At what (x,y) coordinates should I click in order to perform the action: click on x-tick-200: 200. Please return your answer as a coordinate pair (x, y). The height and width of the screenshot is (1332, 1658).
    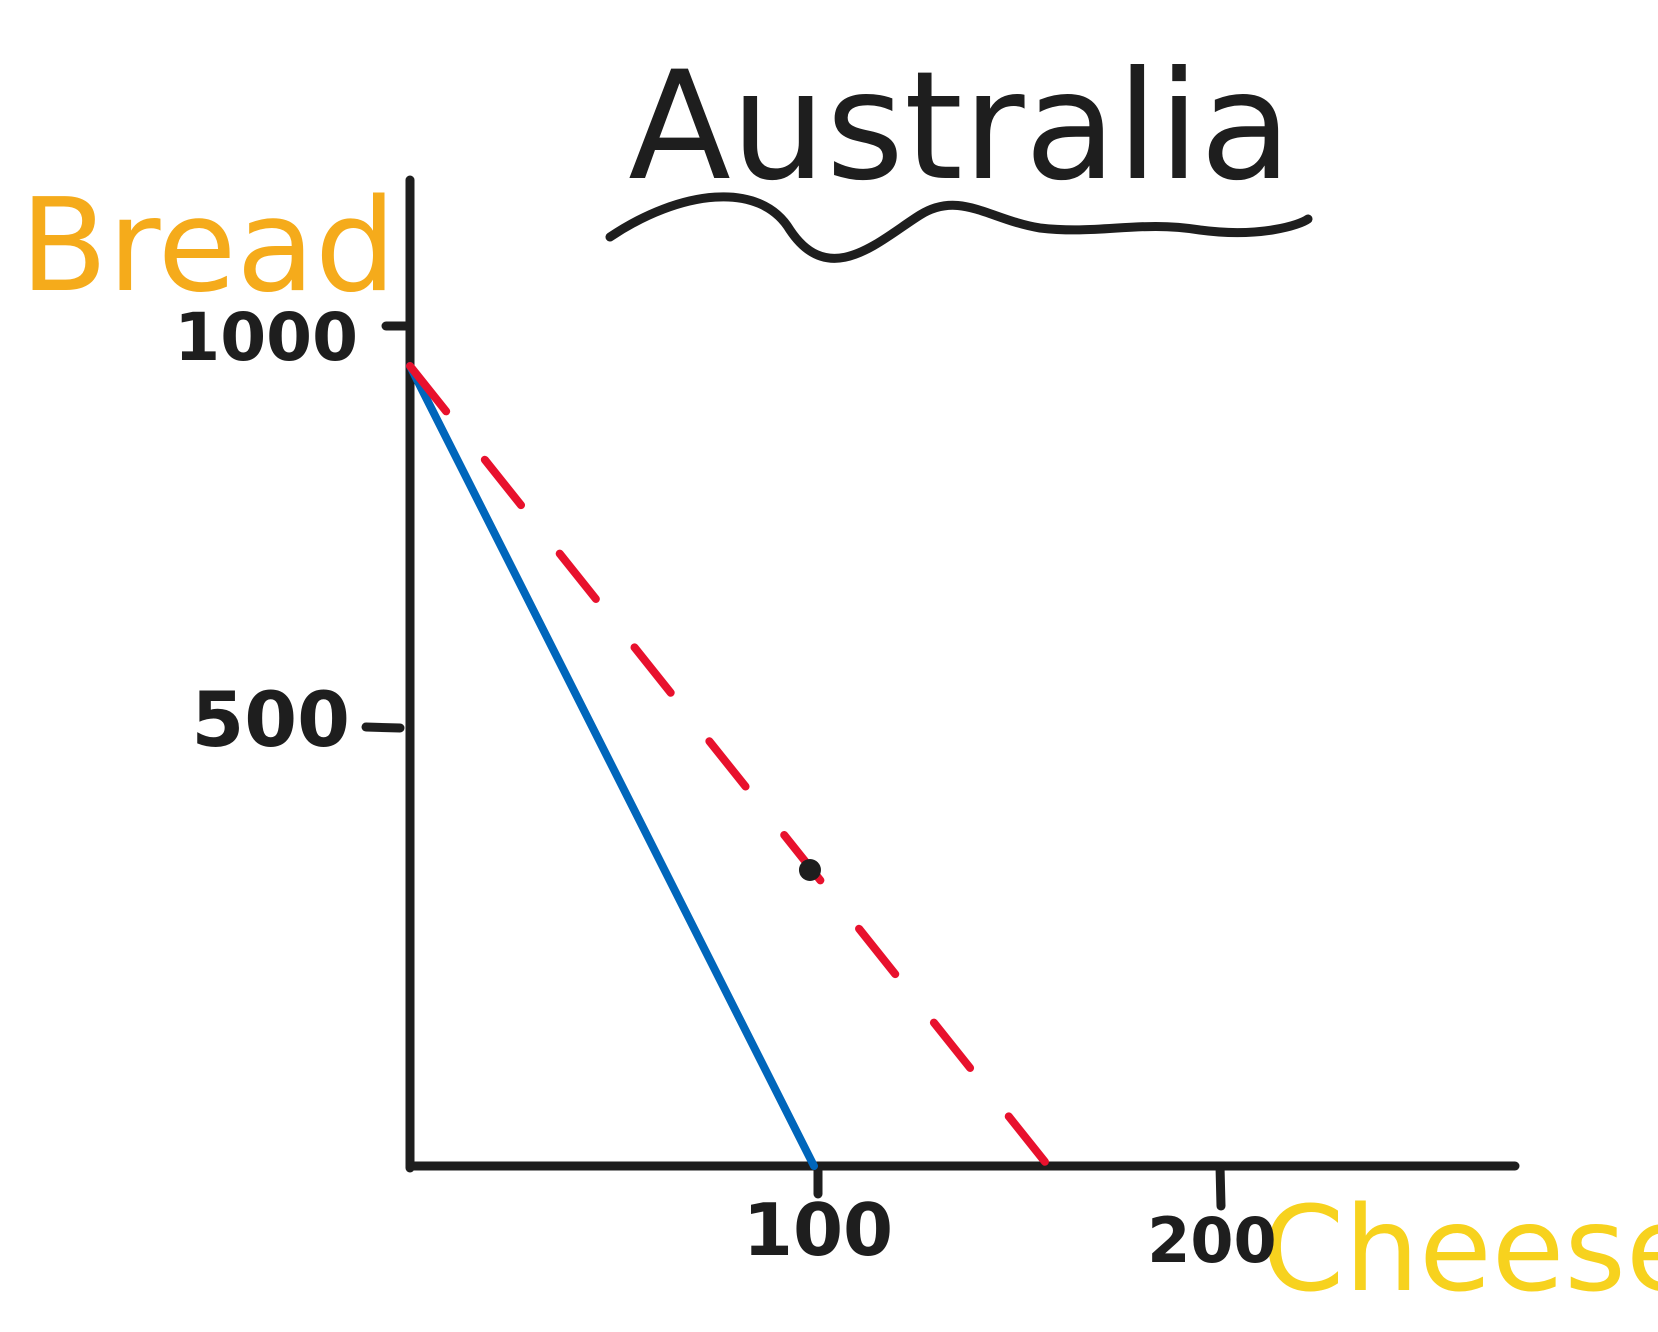
    Looking at the image, I should click on (1212, 1219).